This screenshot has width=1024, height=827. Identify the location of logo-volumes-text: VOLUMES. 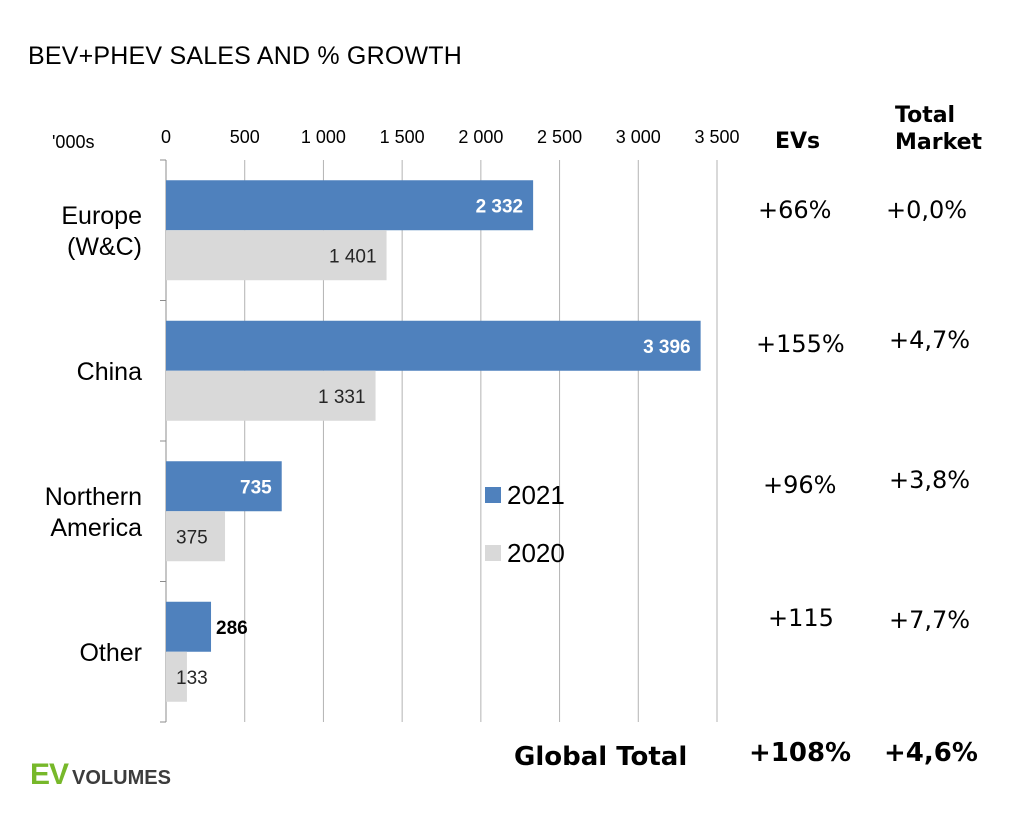
(121, 778).